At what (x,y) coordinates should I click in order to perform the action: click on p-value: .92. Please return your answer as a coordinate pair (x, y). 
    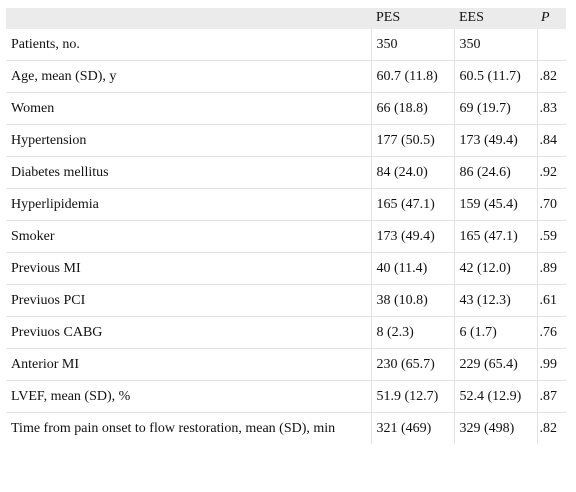
    Looking at the image, I should click on (551, 172).